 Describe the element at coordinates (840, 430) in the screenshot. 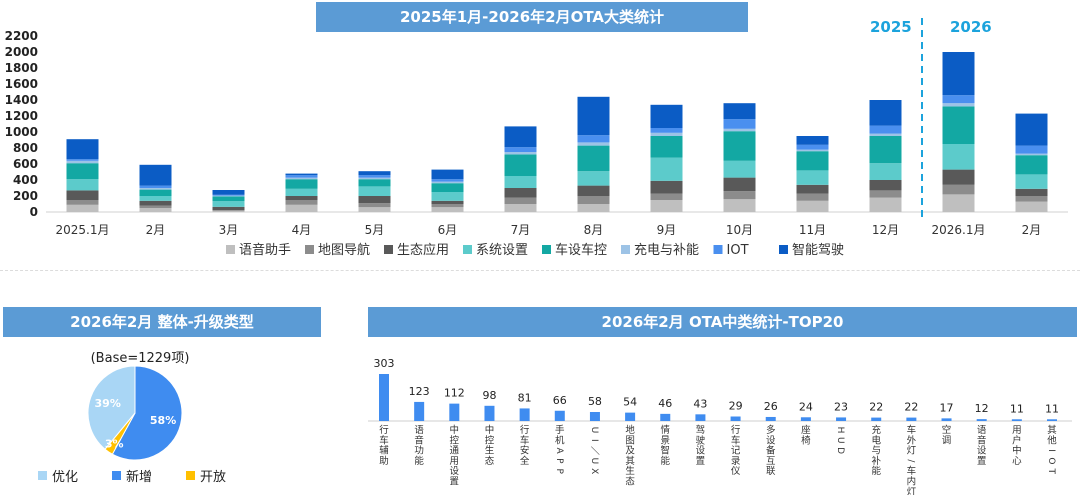

I see `top20-category-label: H` at that location.